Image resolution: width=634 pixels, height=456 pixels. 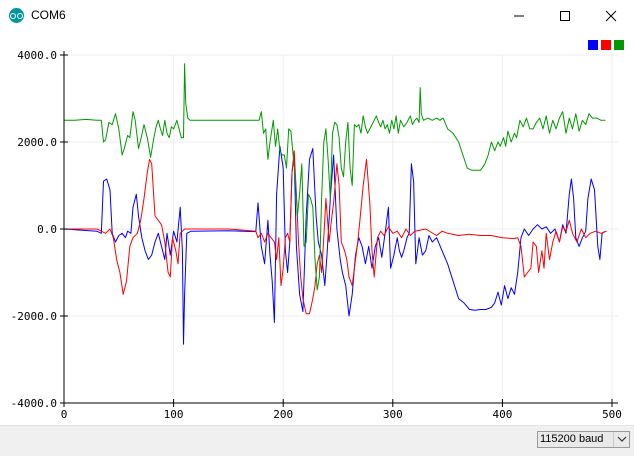 I want to click on x-tick-label: 100, so click(x=174, y=414).